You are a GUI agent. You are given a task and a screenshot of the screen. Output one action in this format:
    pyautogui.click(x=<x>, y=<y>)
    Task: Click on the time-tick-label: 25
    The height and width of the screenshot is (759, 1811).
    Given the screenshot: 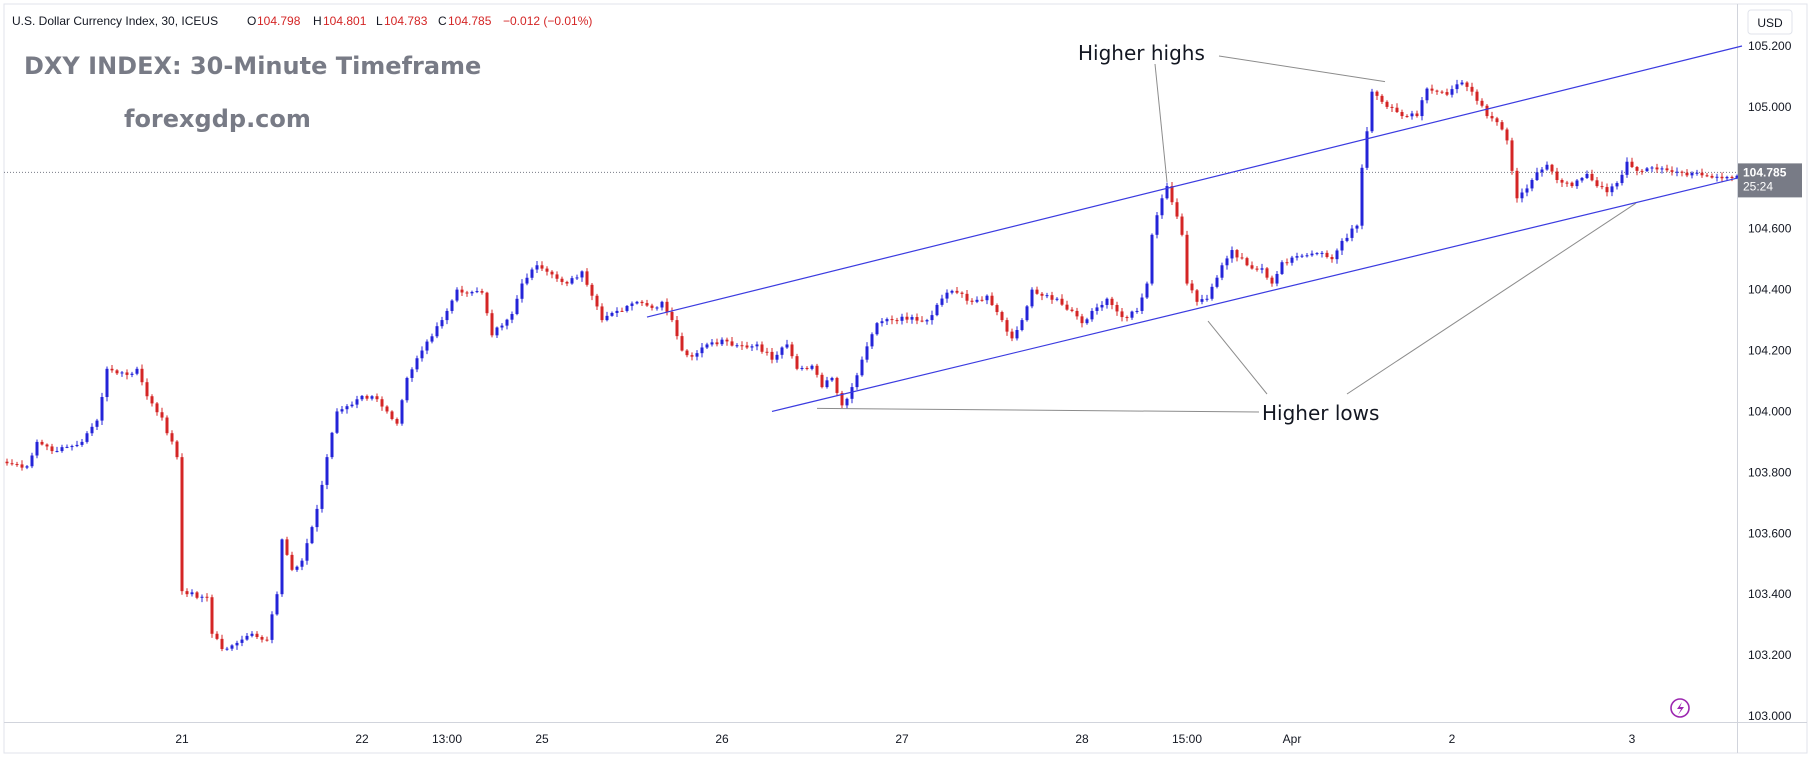 What is the action you would take?
    pyautogui.click(x=542, y=739)
    